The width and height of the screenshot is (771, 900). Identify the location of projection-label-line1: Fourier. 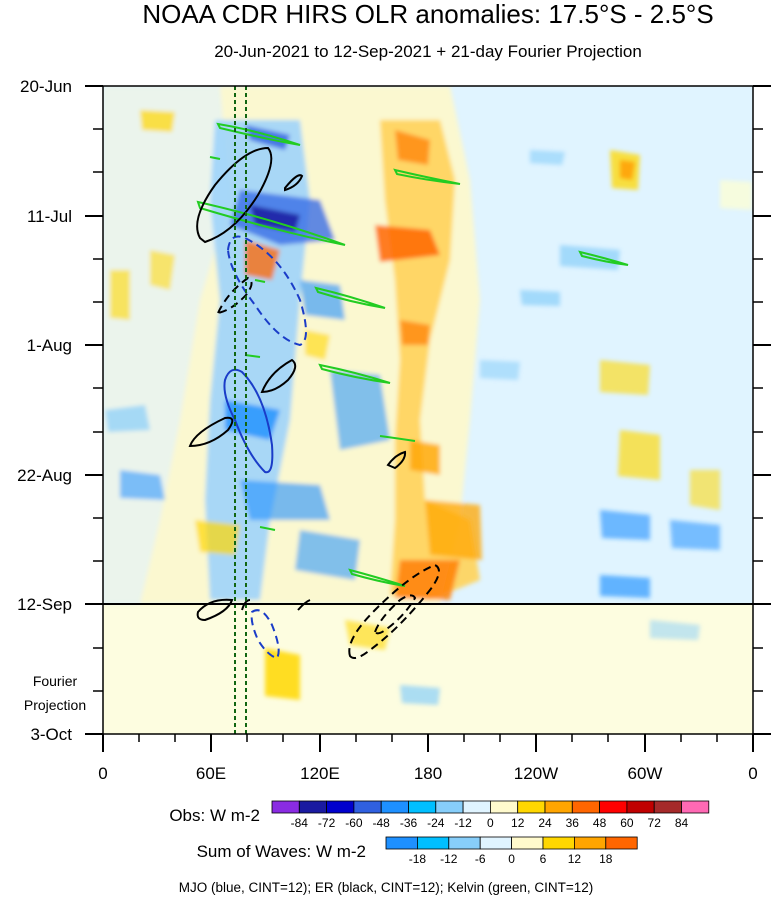
(55, 681).